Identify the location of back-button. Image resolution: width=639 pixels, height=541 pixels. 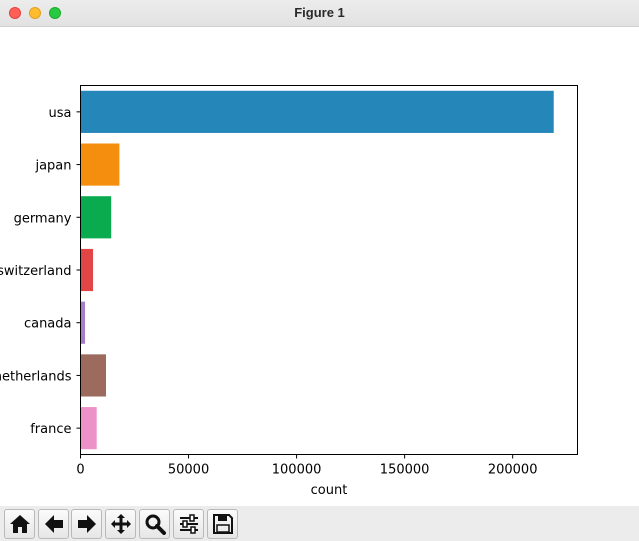
(53, 524).